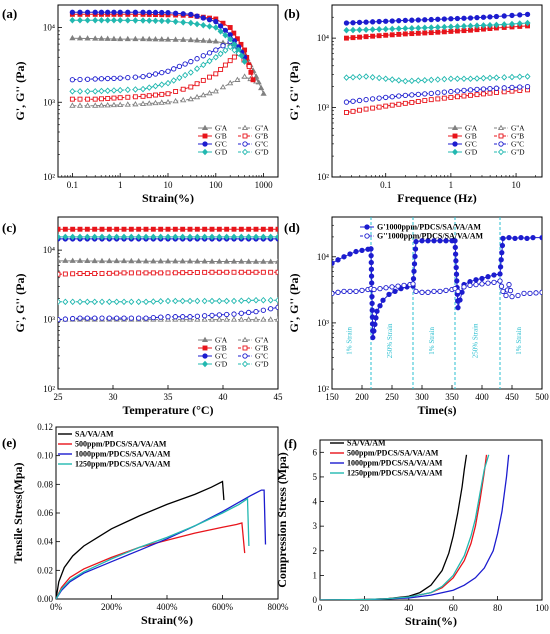 Image resolution: width=550 pixels, height=634 pixels. I want to click on strain-annotation: 250% Strain, so click(476, 340).